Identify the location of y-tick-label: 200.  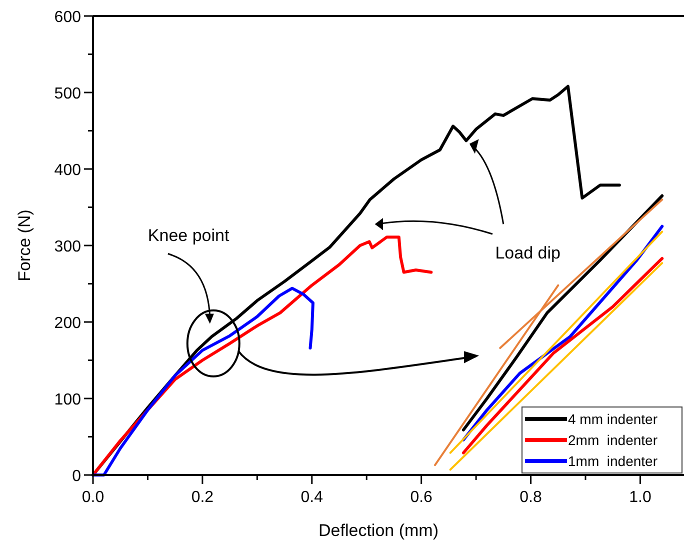
(68, 323).